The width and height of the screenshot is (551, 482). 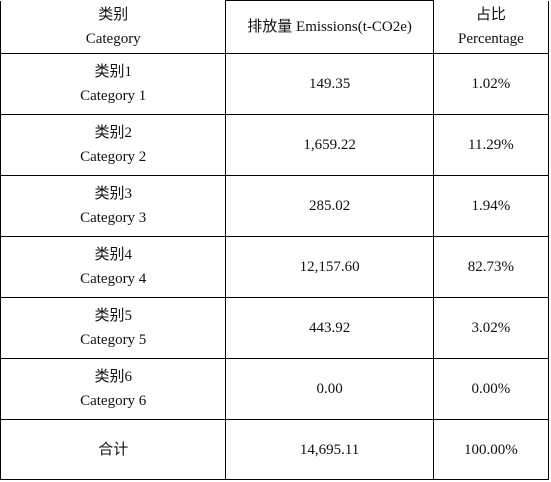 I want to click on header-percentage-en: Percentage, so click(x=490, y=38).